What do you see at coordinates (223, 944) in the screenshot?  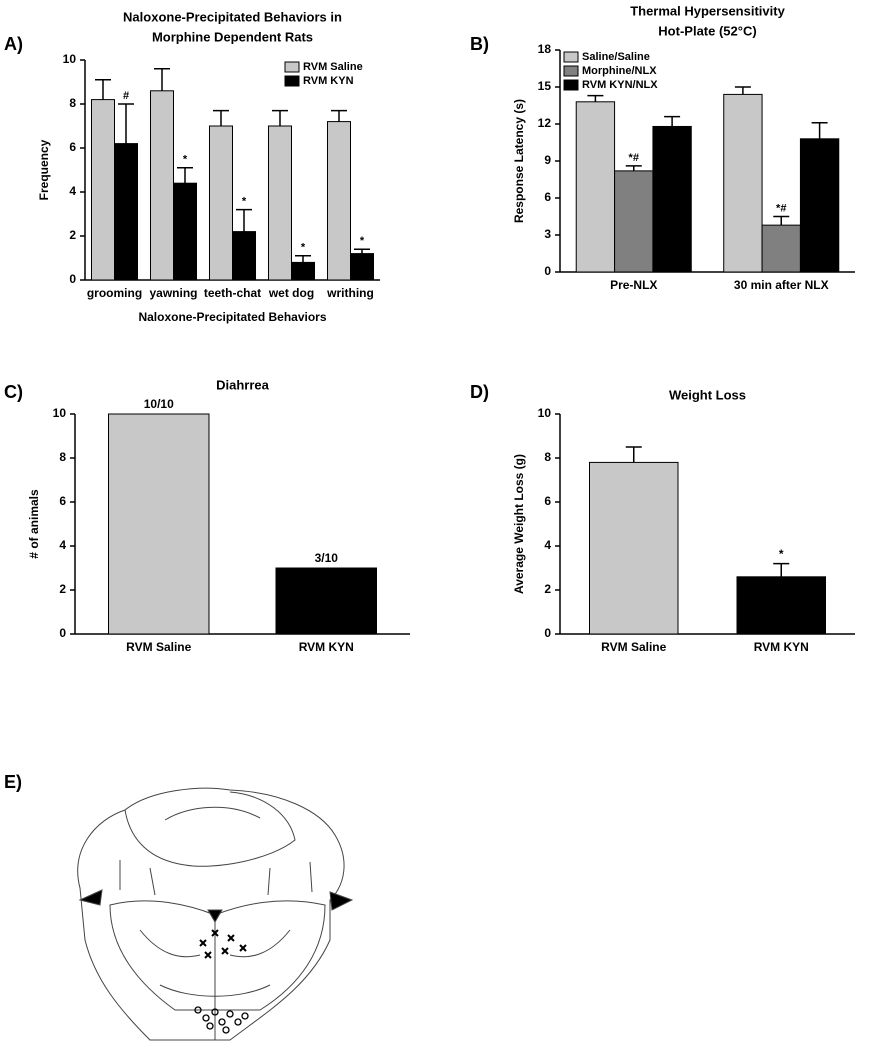 I see `injection-sites-kyn` at bounding box center [223, 944].